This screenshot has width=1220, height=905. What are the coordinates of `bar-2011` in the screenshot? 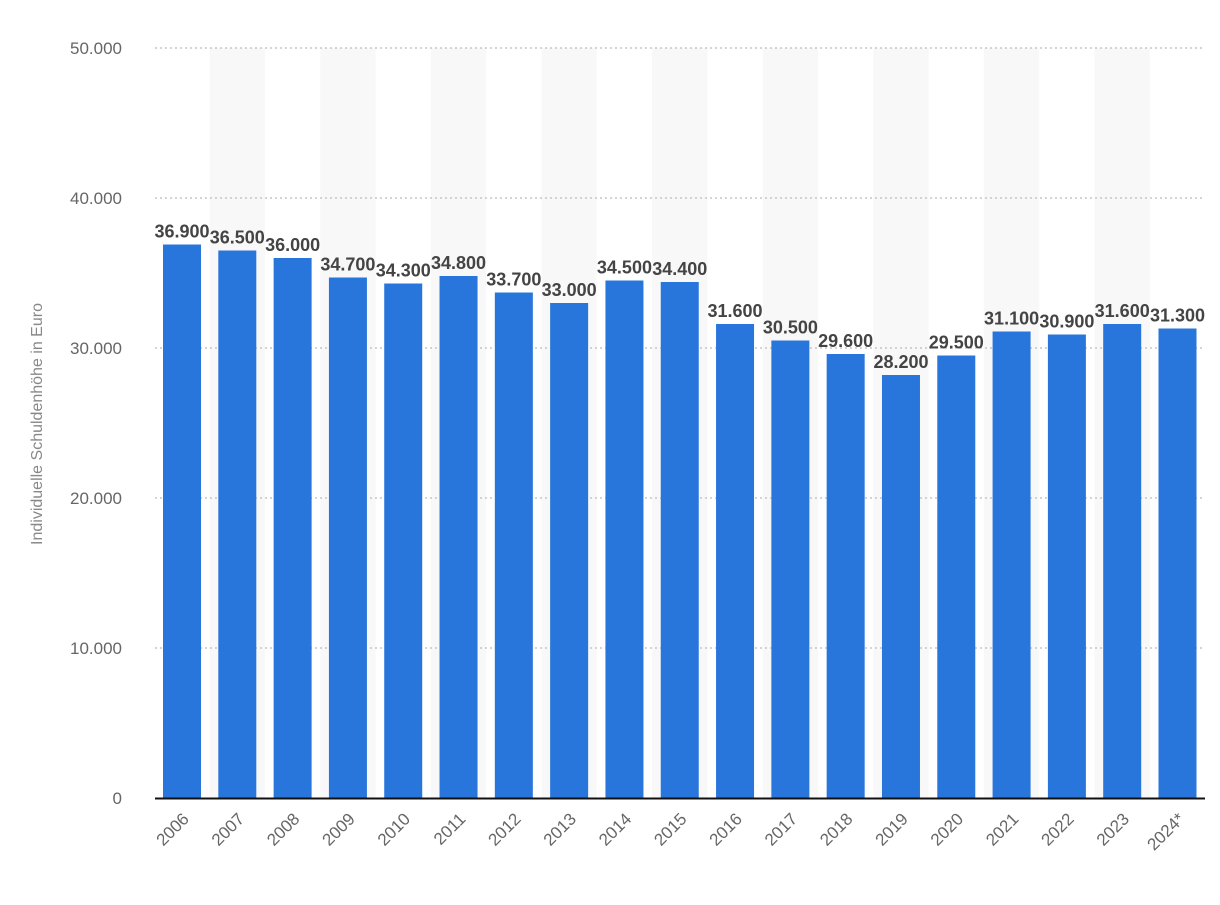 It's located at (458, 537).